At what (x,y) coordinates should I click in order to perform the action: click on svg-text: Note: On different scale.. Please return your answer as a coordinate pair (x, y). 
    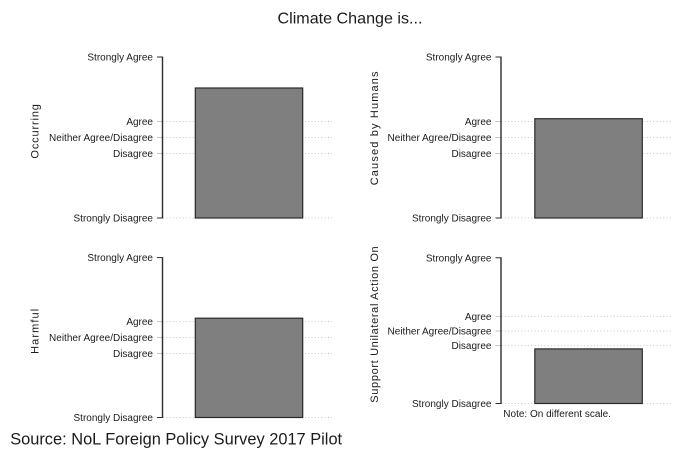
    Looking at the image, I should click on (557, 414).